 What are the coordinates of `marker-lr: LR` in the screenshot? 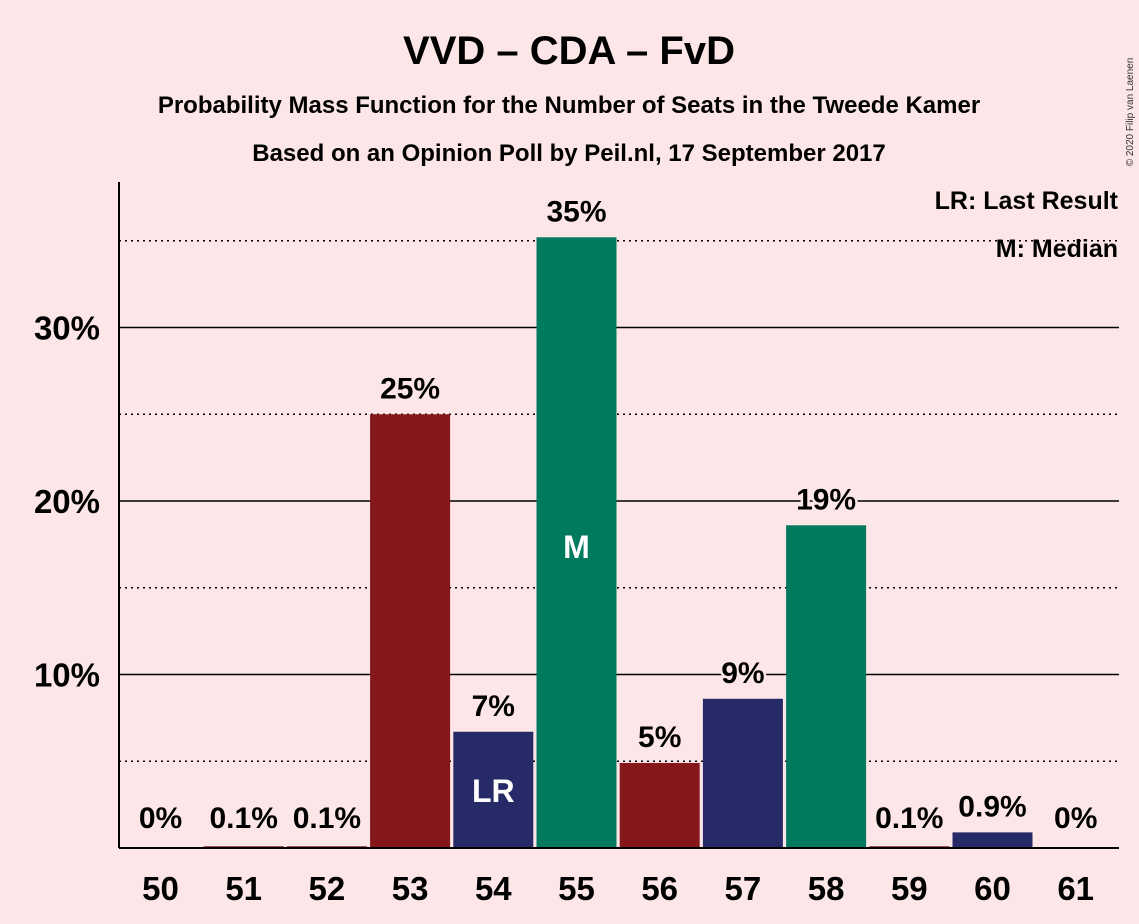 It's located at (493, 791).